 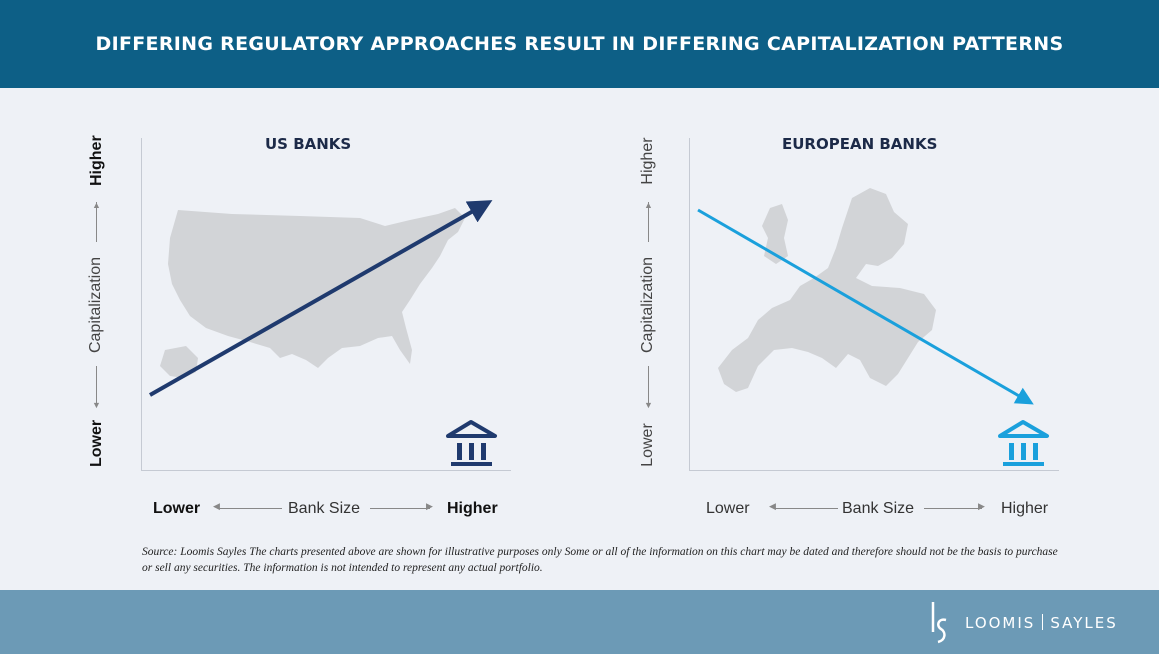 What do you see at coordinates (1000, 623) in the screenshot?
I see `logo-left-word: LOOMIS` at bounding box center [1000, 623].